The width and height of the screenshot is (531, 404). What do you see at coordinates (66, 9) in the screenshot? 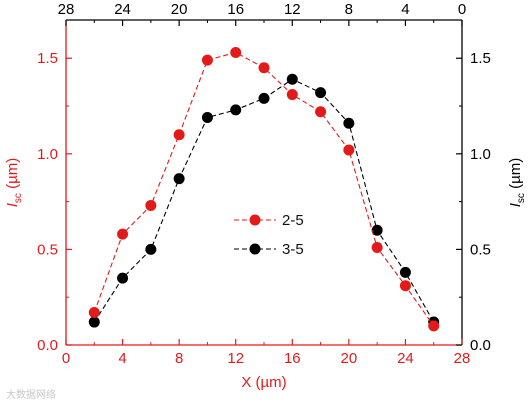
I see `top-tick-label: 28` at bounding box center [66, 9].